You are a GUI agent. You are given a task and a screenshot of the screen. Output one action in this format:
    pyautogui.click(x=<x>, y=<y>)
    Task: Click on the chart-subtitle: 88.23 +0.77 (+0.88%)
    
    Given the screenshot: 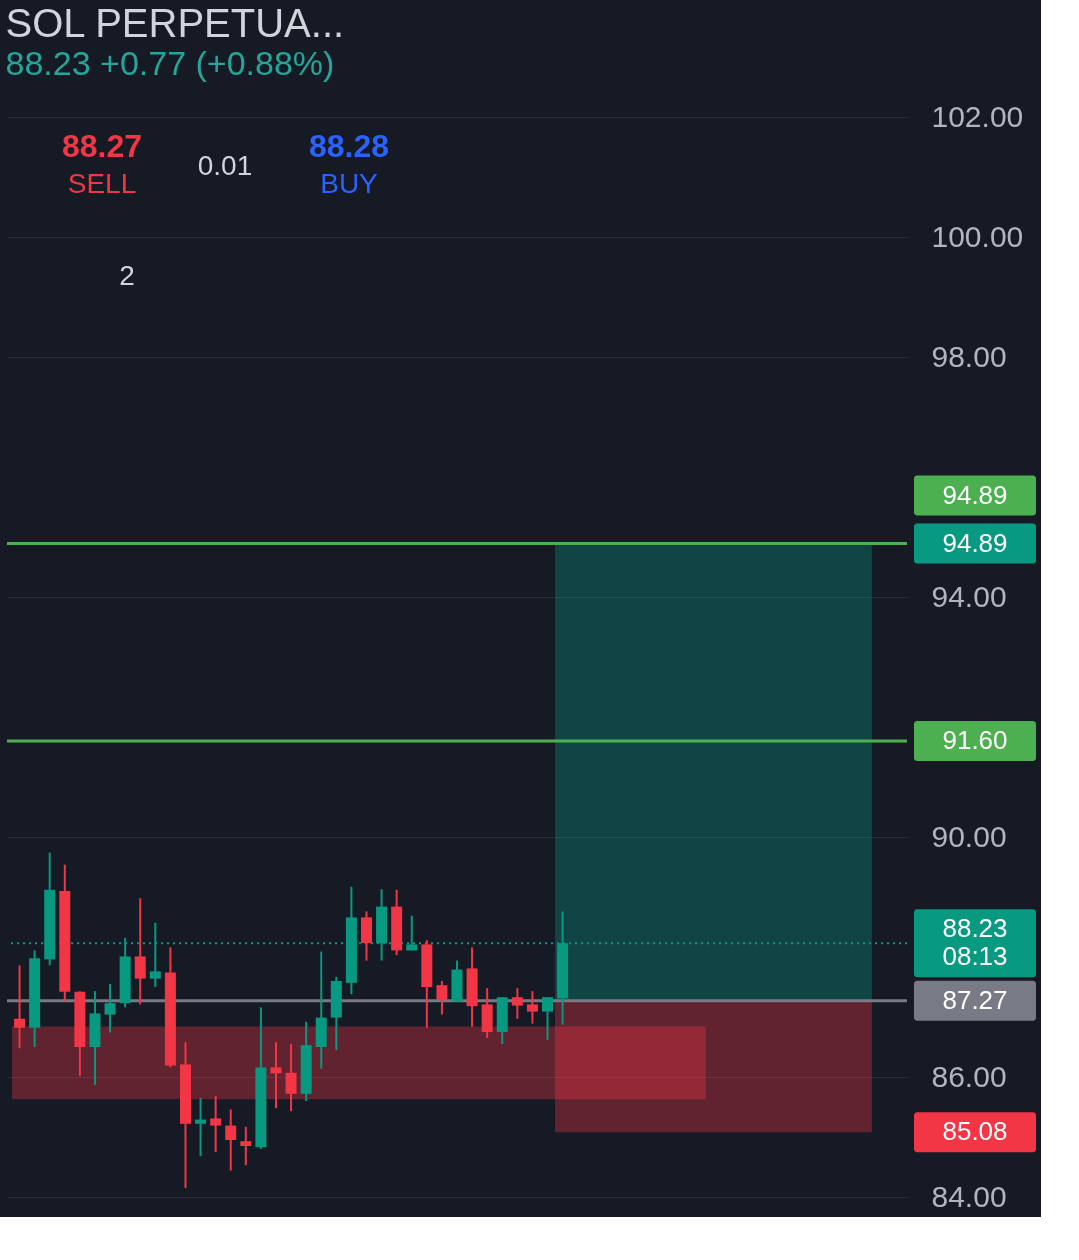 What is the action you would take?
    pyautogui.click(x=170, y=63)
    